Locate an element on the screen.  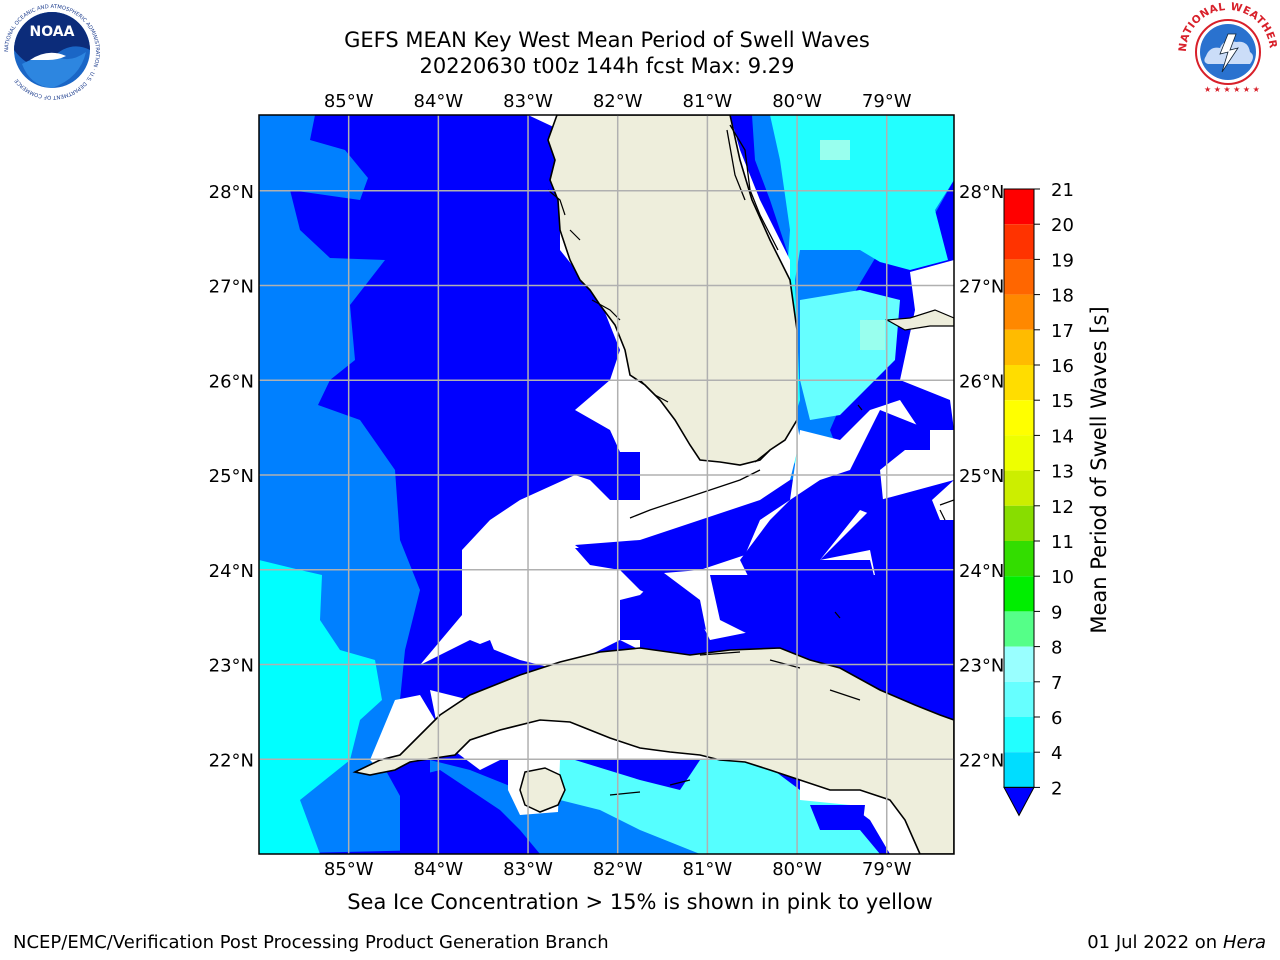
colorbar-tick-label: 10 is located at coordinates (1062, 577).